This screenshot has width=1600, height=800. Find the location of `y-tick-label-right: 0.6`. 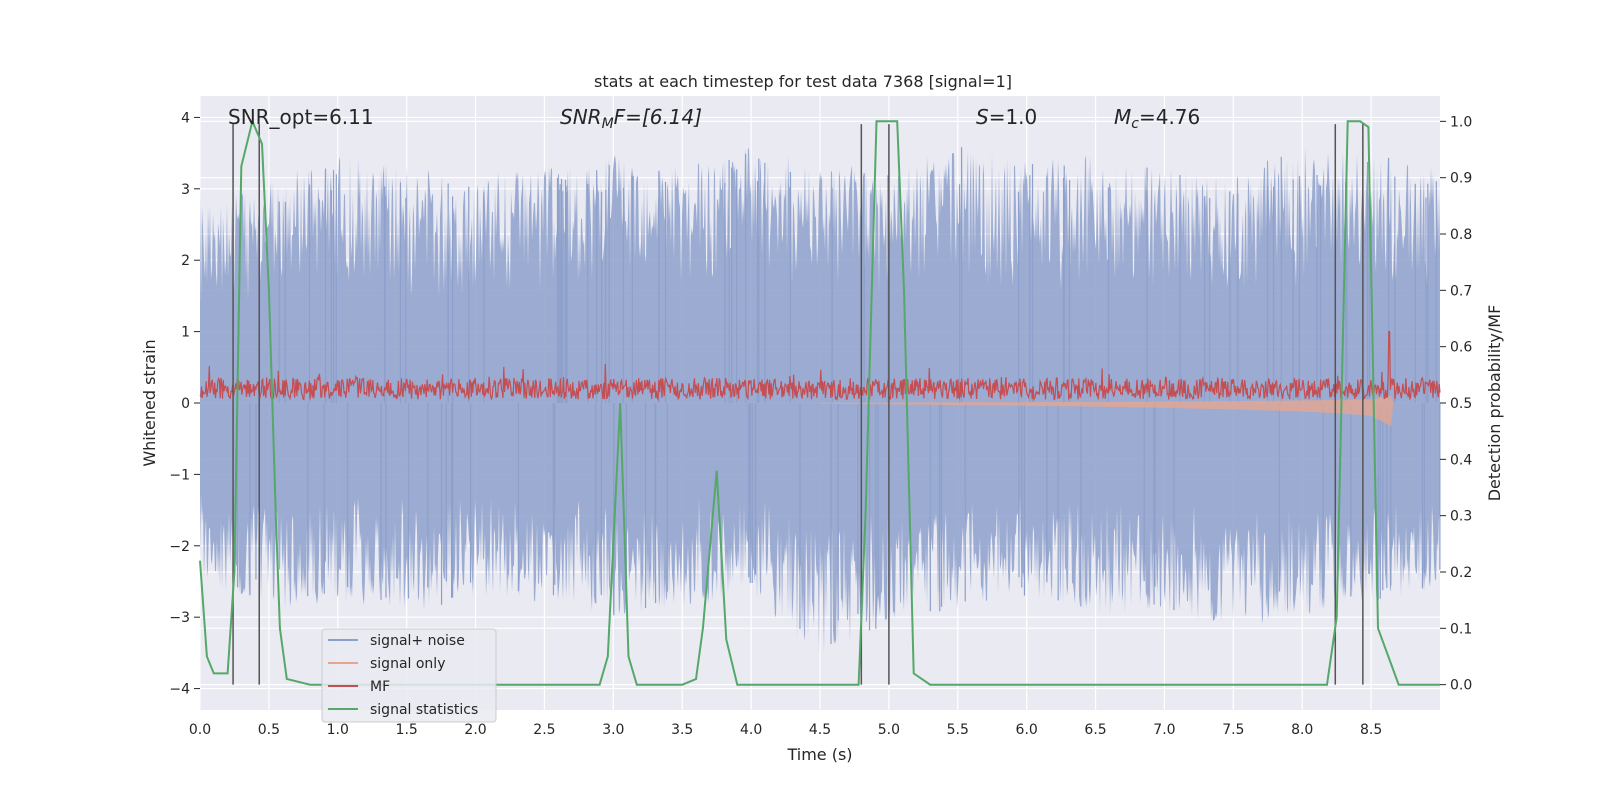

y-tick-label-right: 0.6 is located at coordinates (1461, 348).